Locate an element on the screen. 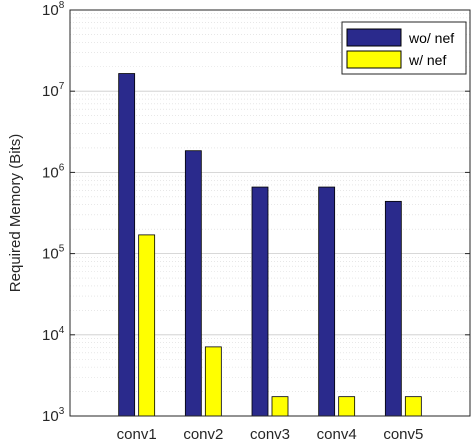 The image size is (474, 443). legend-swatch-wo-nef is located at coordinates (374, 37).